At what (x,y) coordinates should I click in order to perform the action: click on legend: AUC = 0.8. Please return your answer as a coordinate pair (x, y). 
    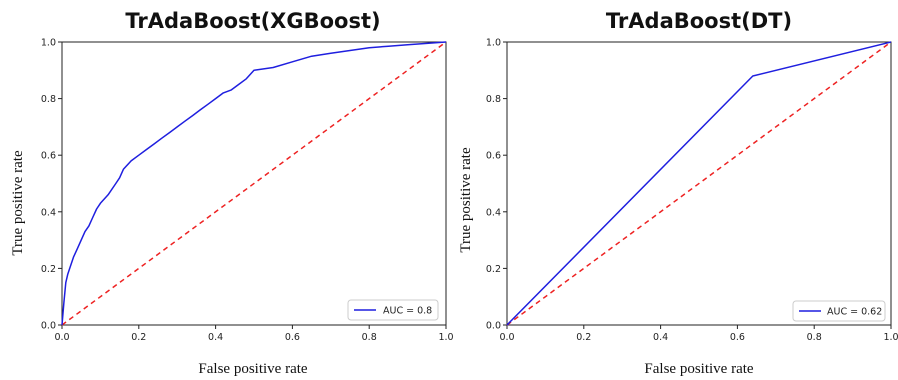
    Looking at the image, I should click on (393, 310).